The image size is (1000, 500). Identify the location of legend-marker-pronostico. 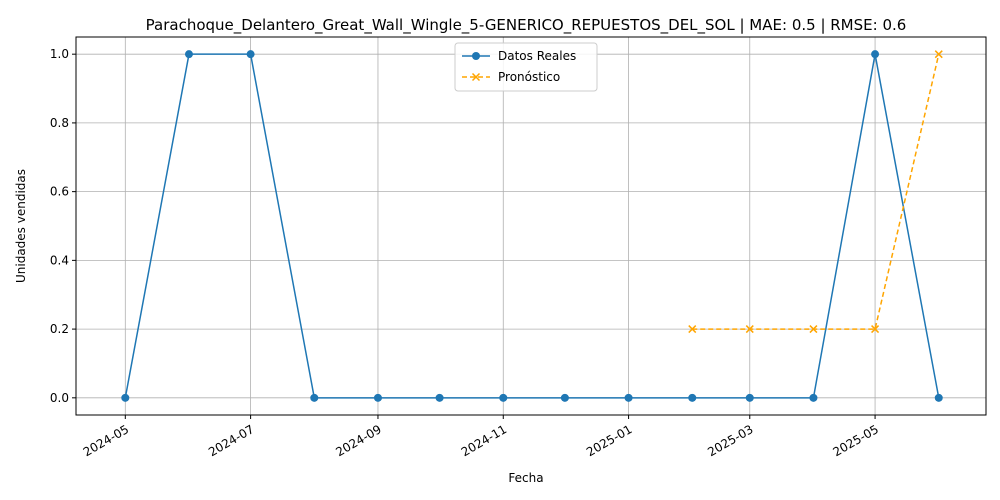
(476, 77).